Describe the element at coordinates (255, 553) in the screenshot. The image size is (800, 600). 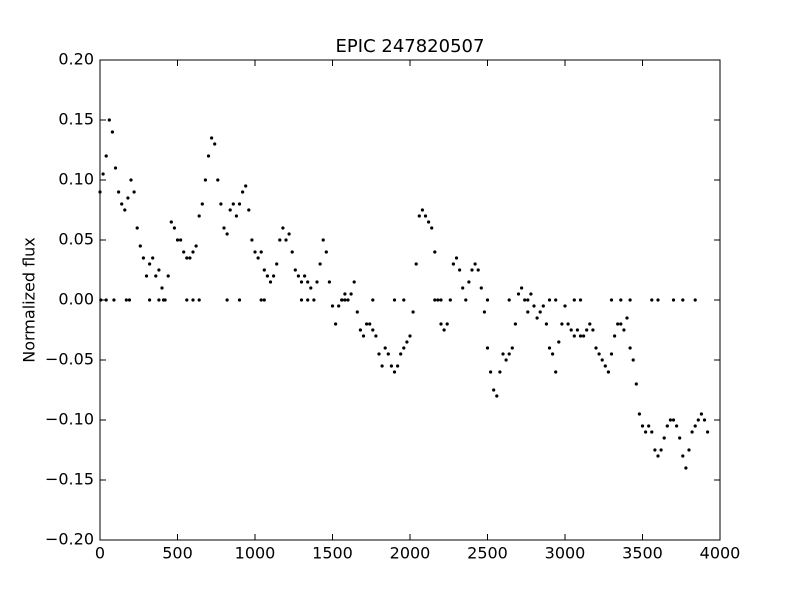
I see `x-tick-label: 1000` at that location.